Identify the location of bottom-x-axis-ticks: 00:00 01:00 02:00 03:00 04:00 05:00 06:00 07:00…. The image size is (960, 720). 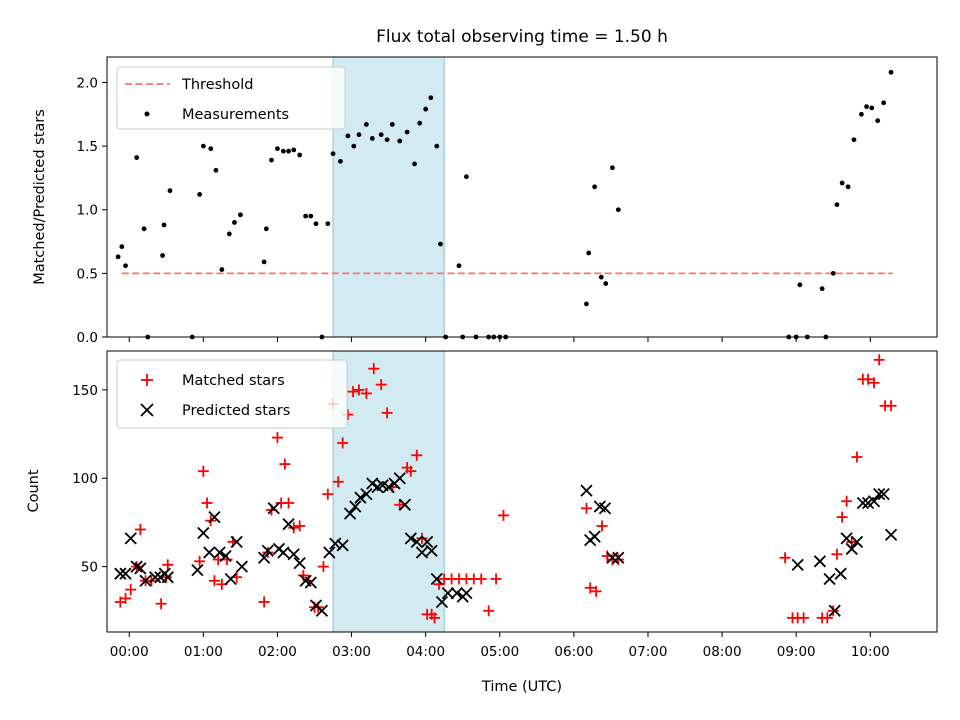
(500, 646).